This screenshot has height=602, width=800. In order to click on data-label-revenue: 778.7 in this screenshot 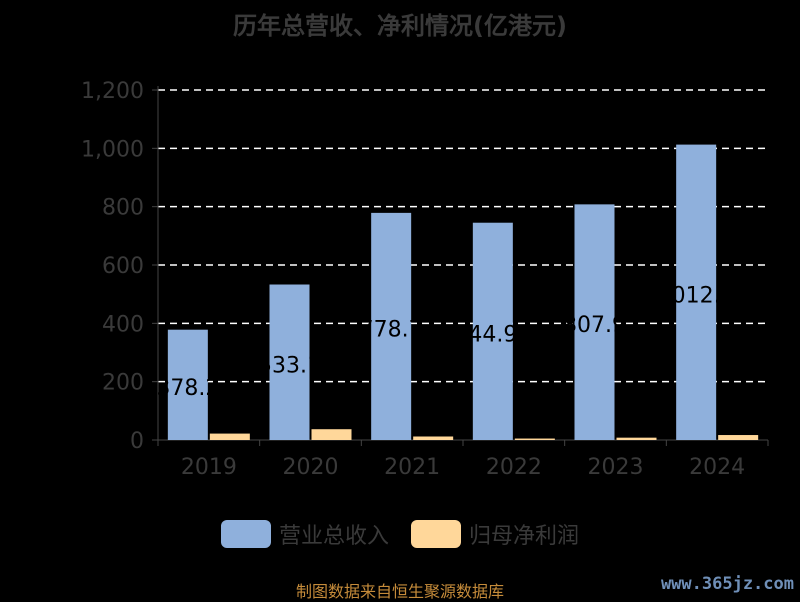, I will do `click(391, 329)`.